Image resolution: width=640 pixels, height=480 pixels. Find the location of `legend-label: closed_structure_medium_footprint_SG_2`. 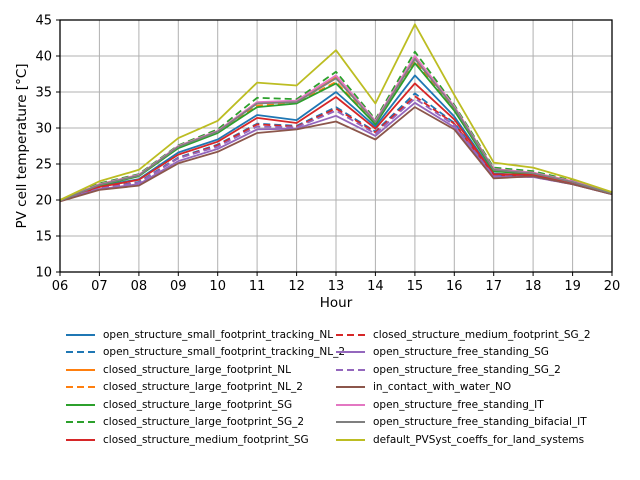

legend-label: closed_structure_medium_footprint_SG_2 is located at coordinates (482, 334).